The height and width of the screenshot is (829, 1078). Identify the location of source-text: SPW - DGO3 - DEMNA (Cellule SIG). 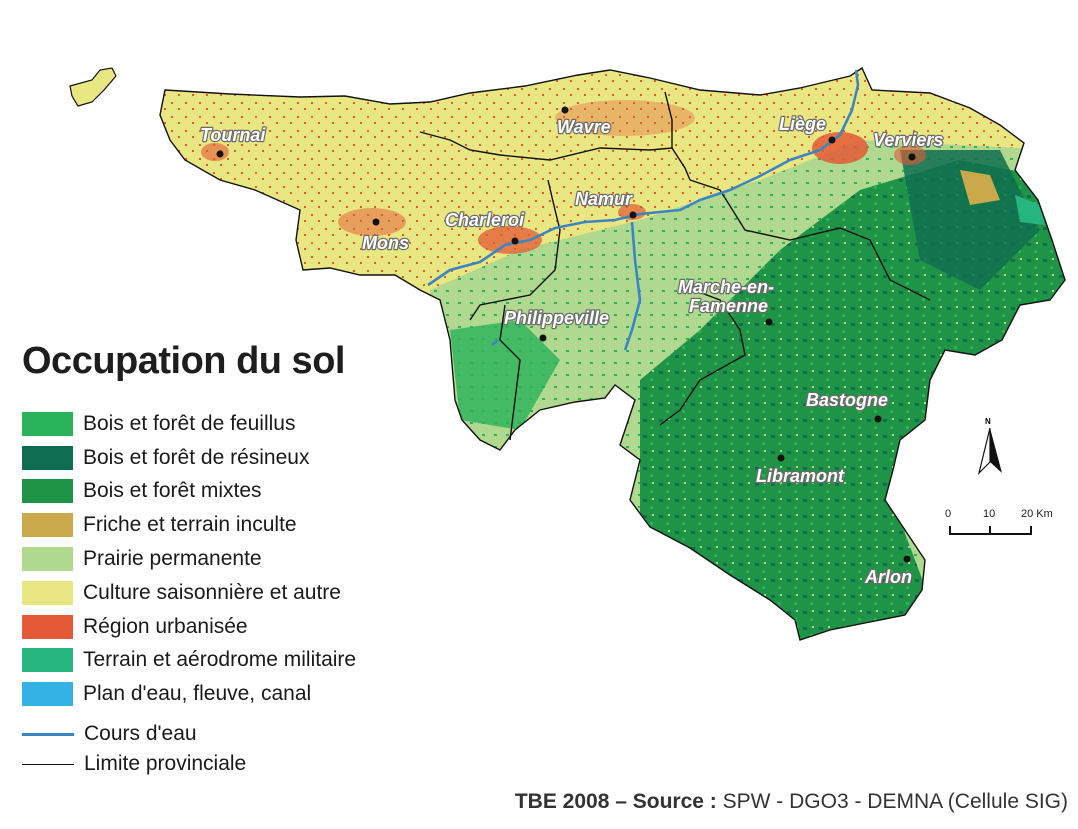
(892, 801).